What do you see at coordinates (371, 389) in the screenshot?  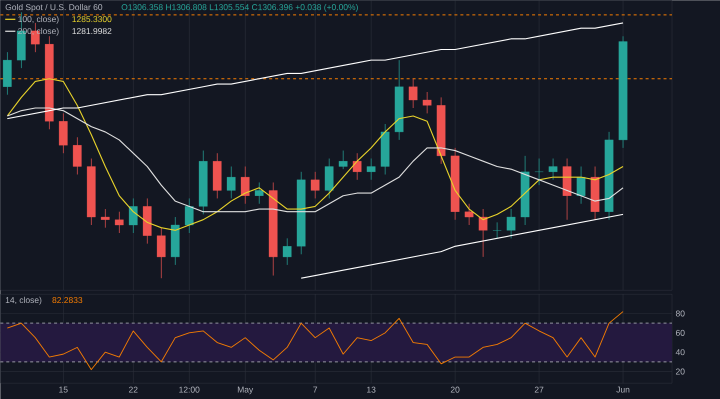 I see `x-tick-label: 13` at bounding box center [371, 389].